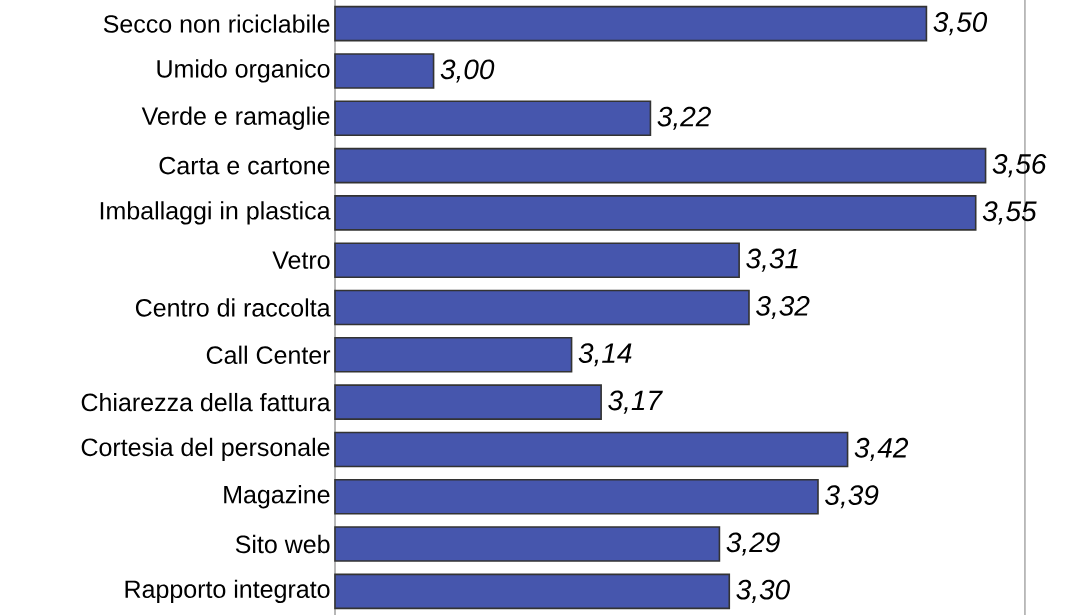 The height and width of the screenshot is (615, 1069). What do you see at coordinates (960, 24) in the screenshot?
I see `data-label: 3,50` at bounding box center [960, 24].